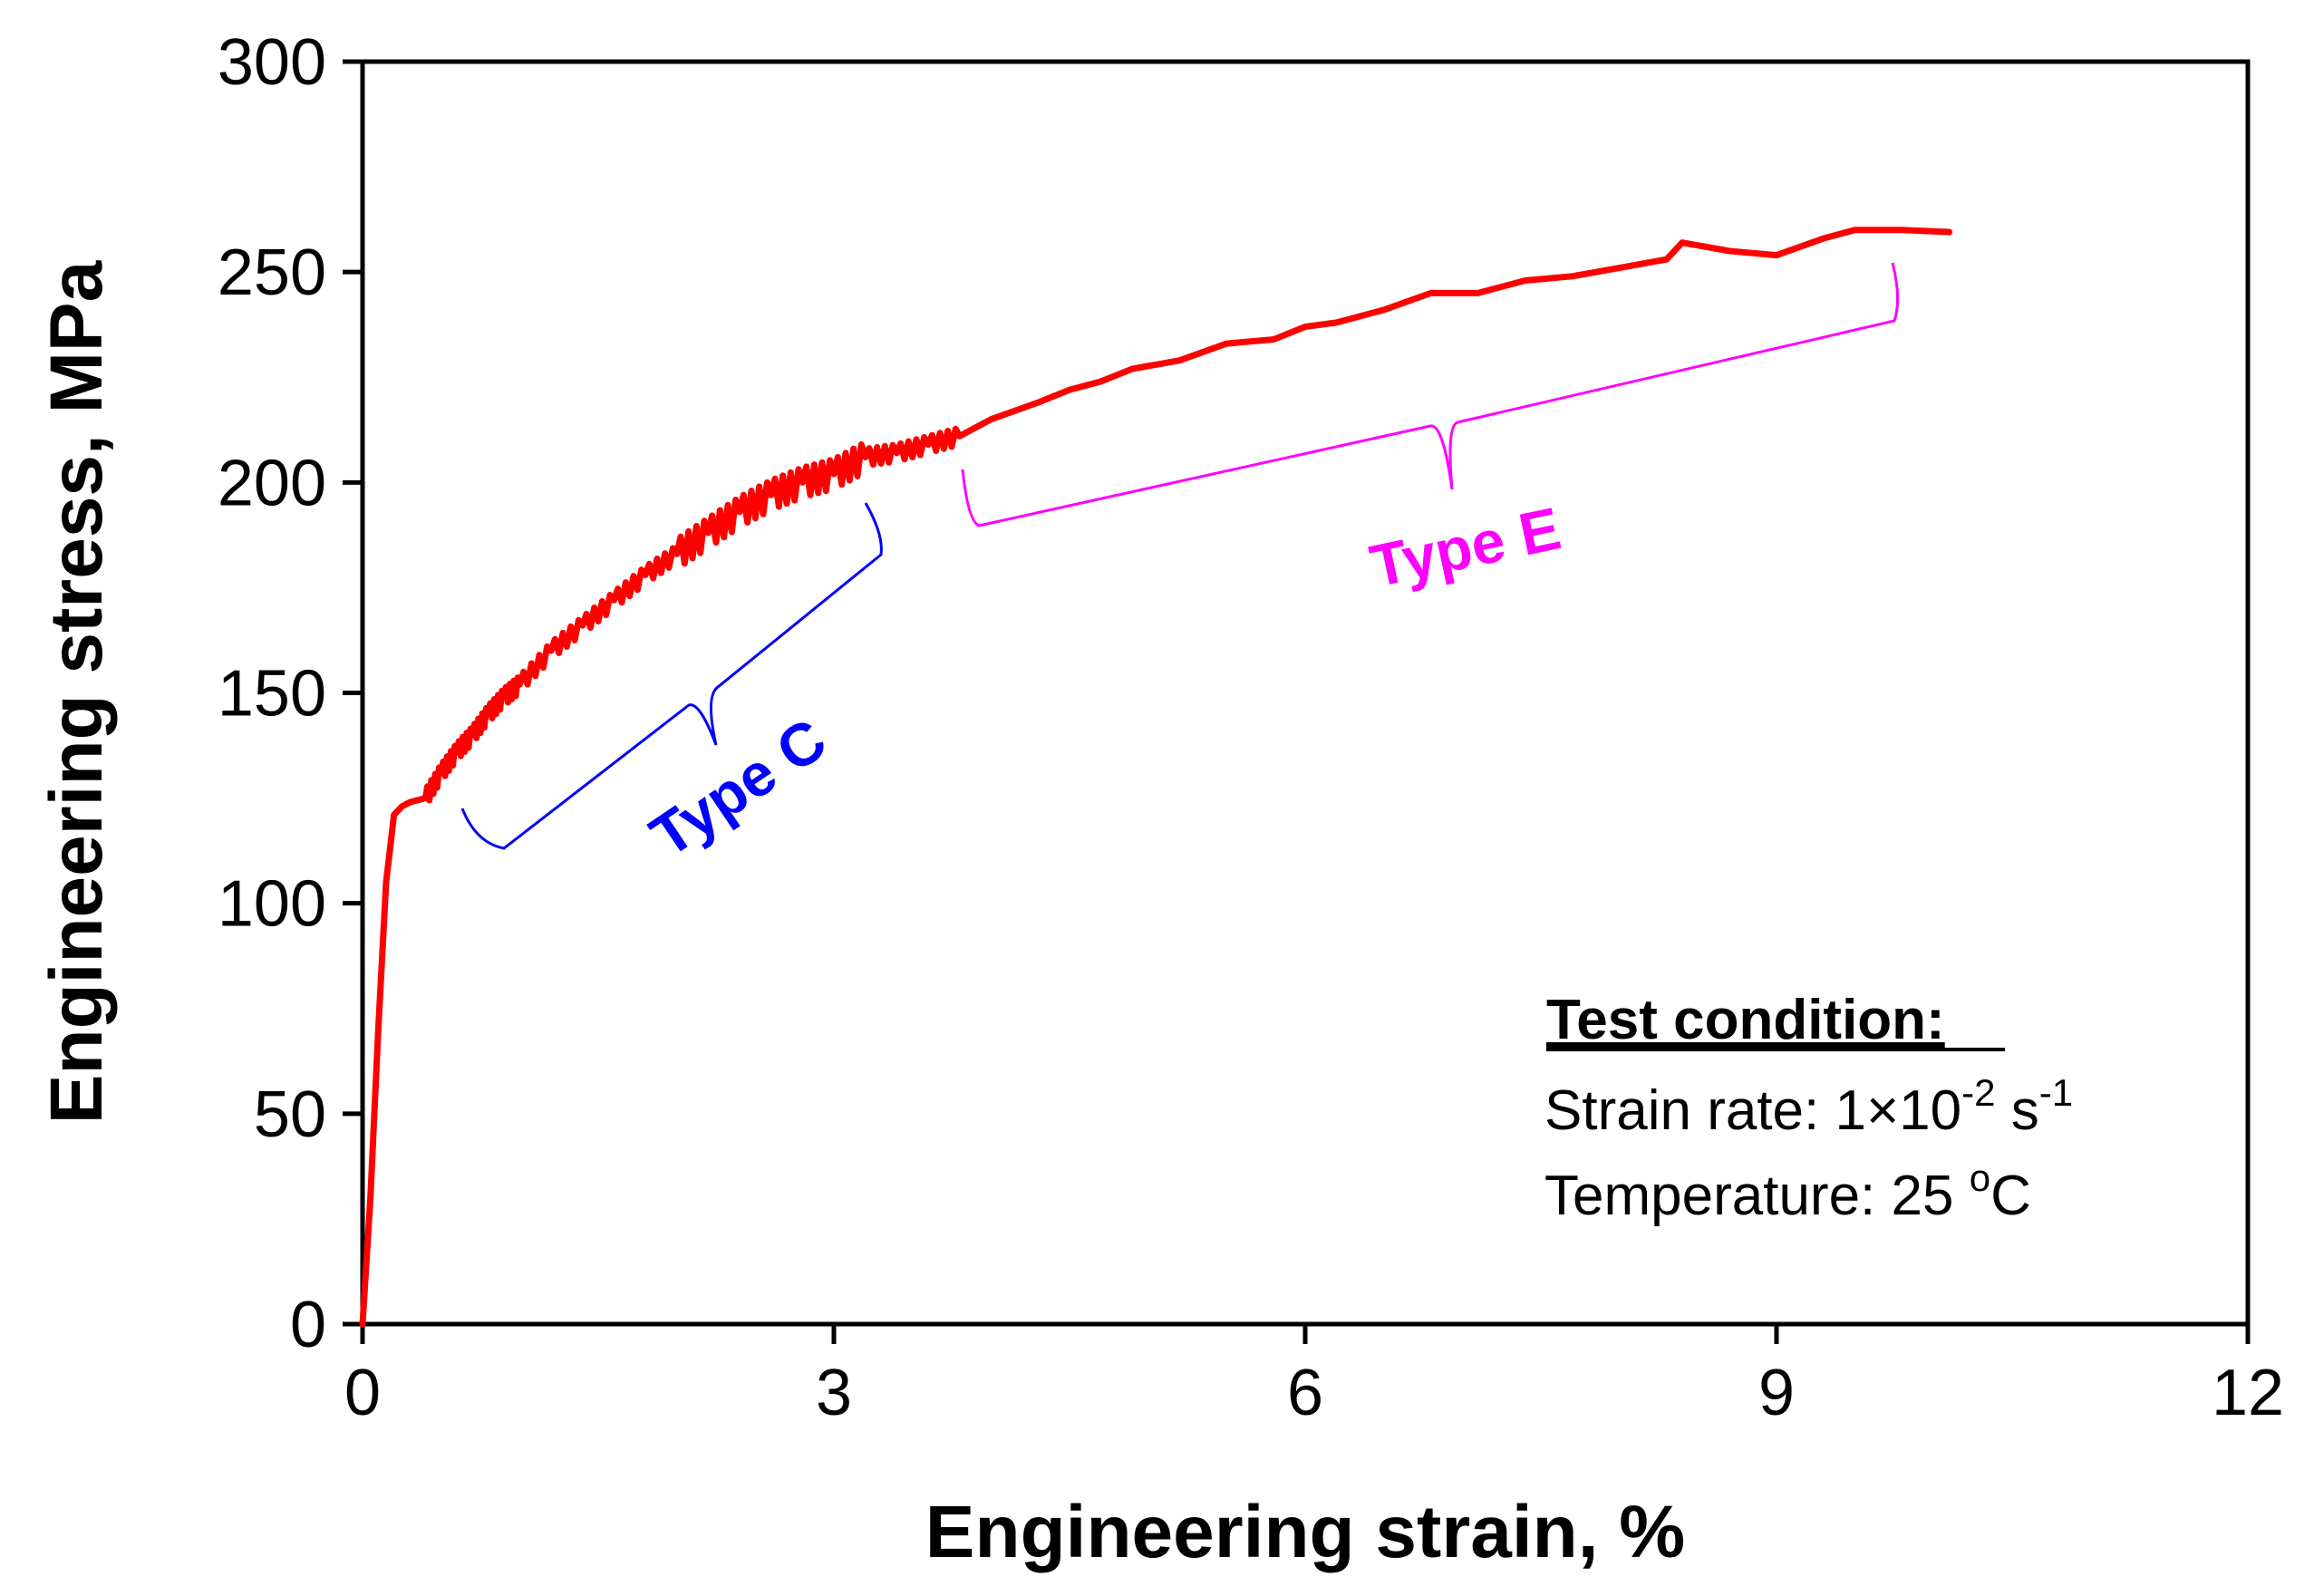  I want to click on y-tick-label: 100, so click(272, 904).